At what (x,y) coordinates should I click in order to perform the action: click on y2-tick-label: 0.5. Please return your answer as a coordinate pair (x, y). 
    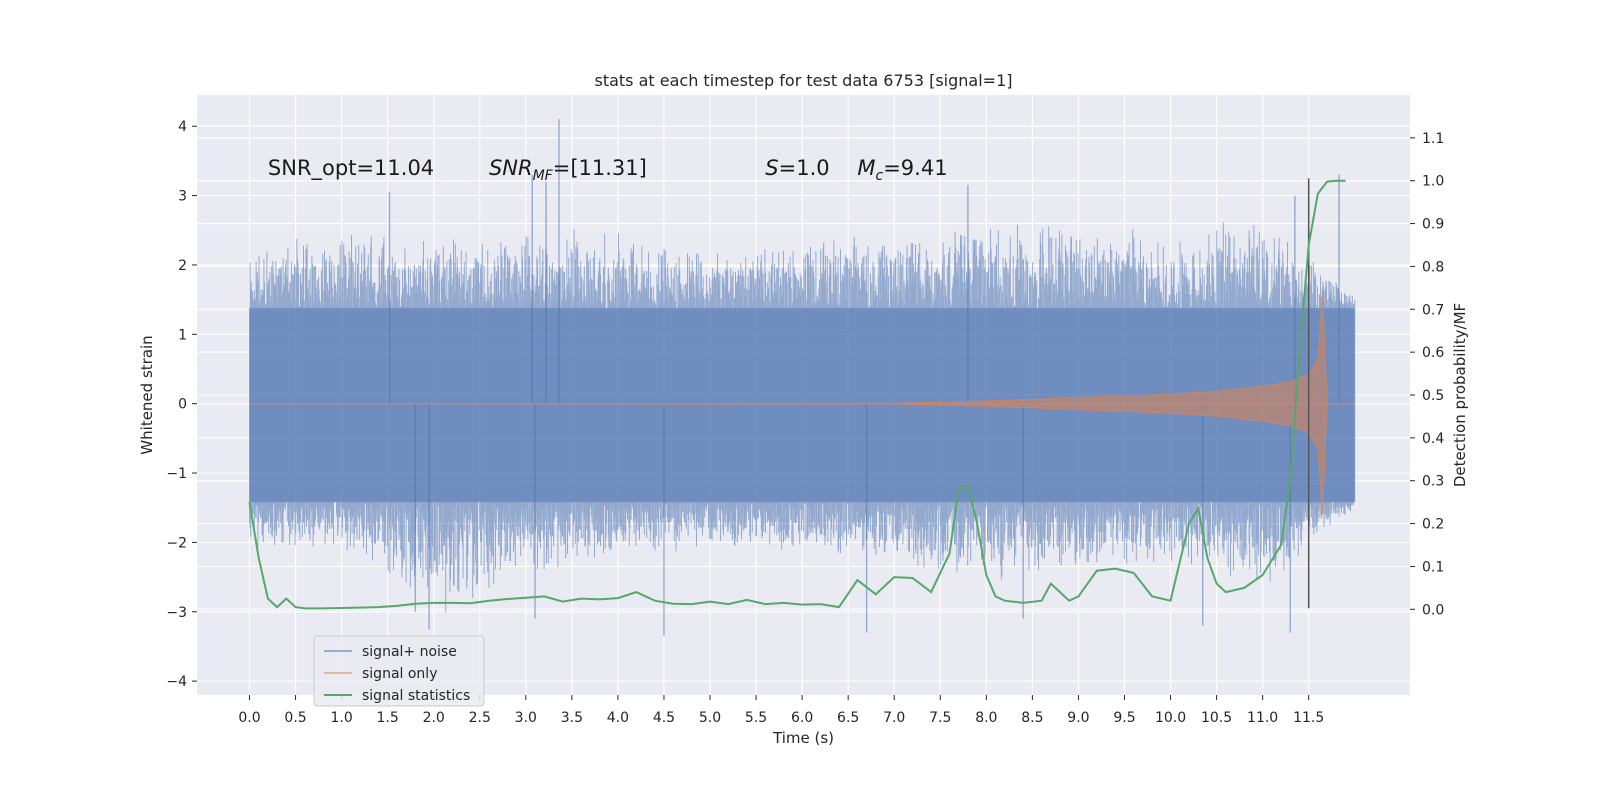
    Looking at the image, I should click on (1433, 396).